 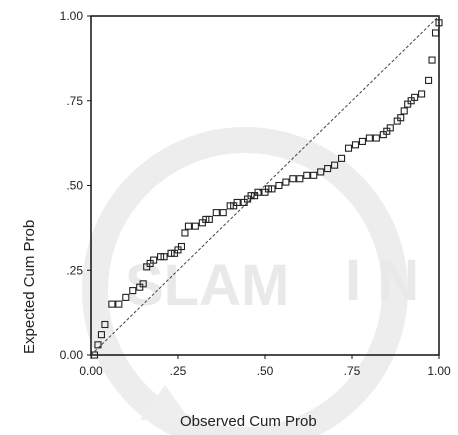 I want to click on watermark-text-right: I N, so click(x=382, y=280).